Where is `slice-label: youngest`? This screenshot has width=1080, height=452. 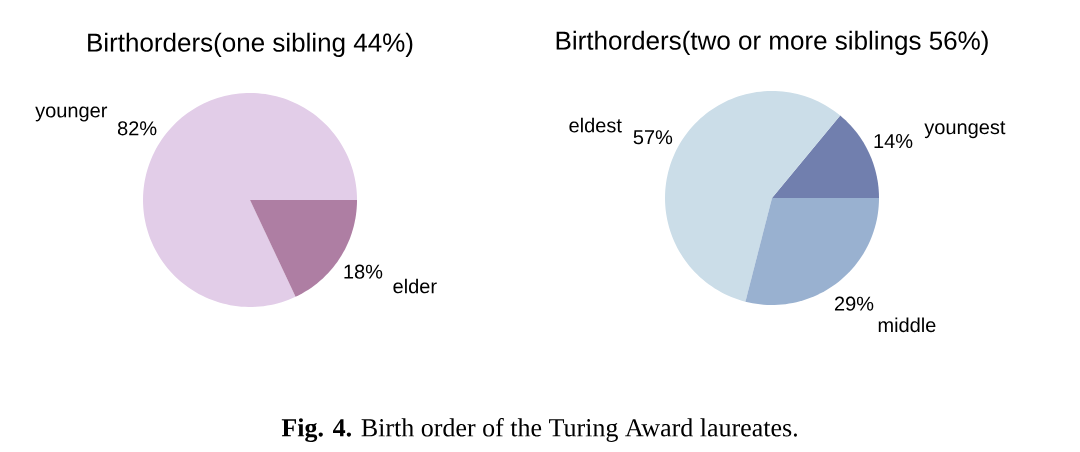 slice-label: youngest is located at coordinates (965, 130).